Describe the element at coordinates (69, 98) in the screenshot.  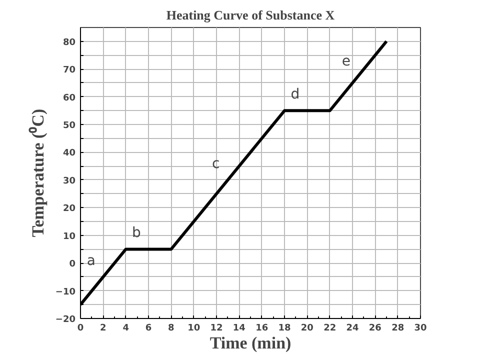
I see `y-tick-label: 60` at that location.